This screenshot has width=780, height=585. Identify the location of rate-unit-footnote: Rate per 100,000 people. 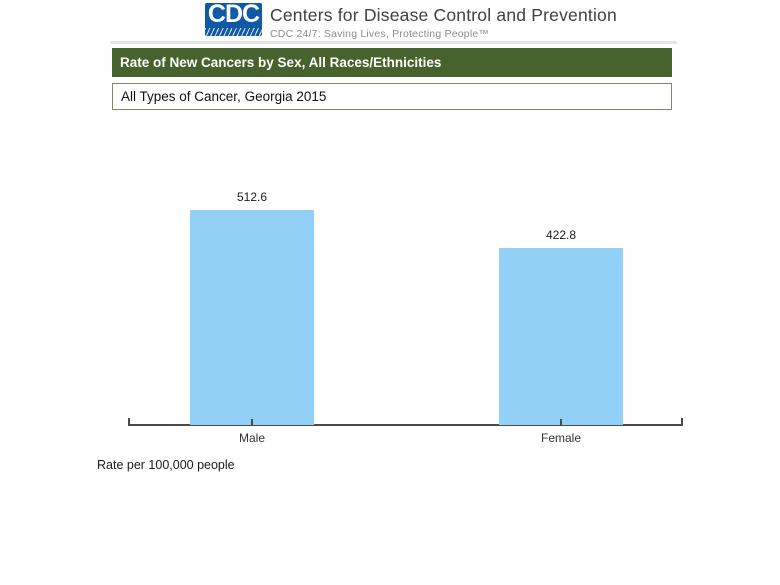
(166, 465).